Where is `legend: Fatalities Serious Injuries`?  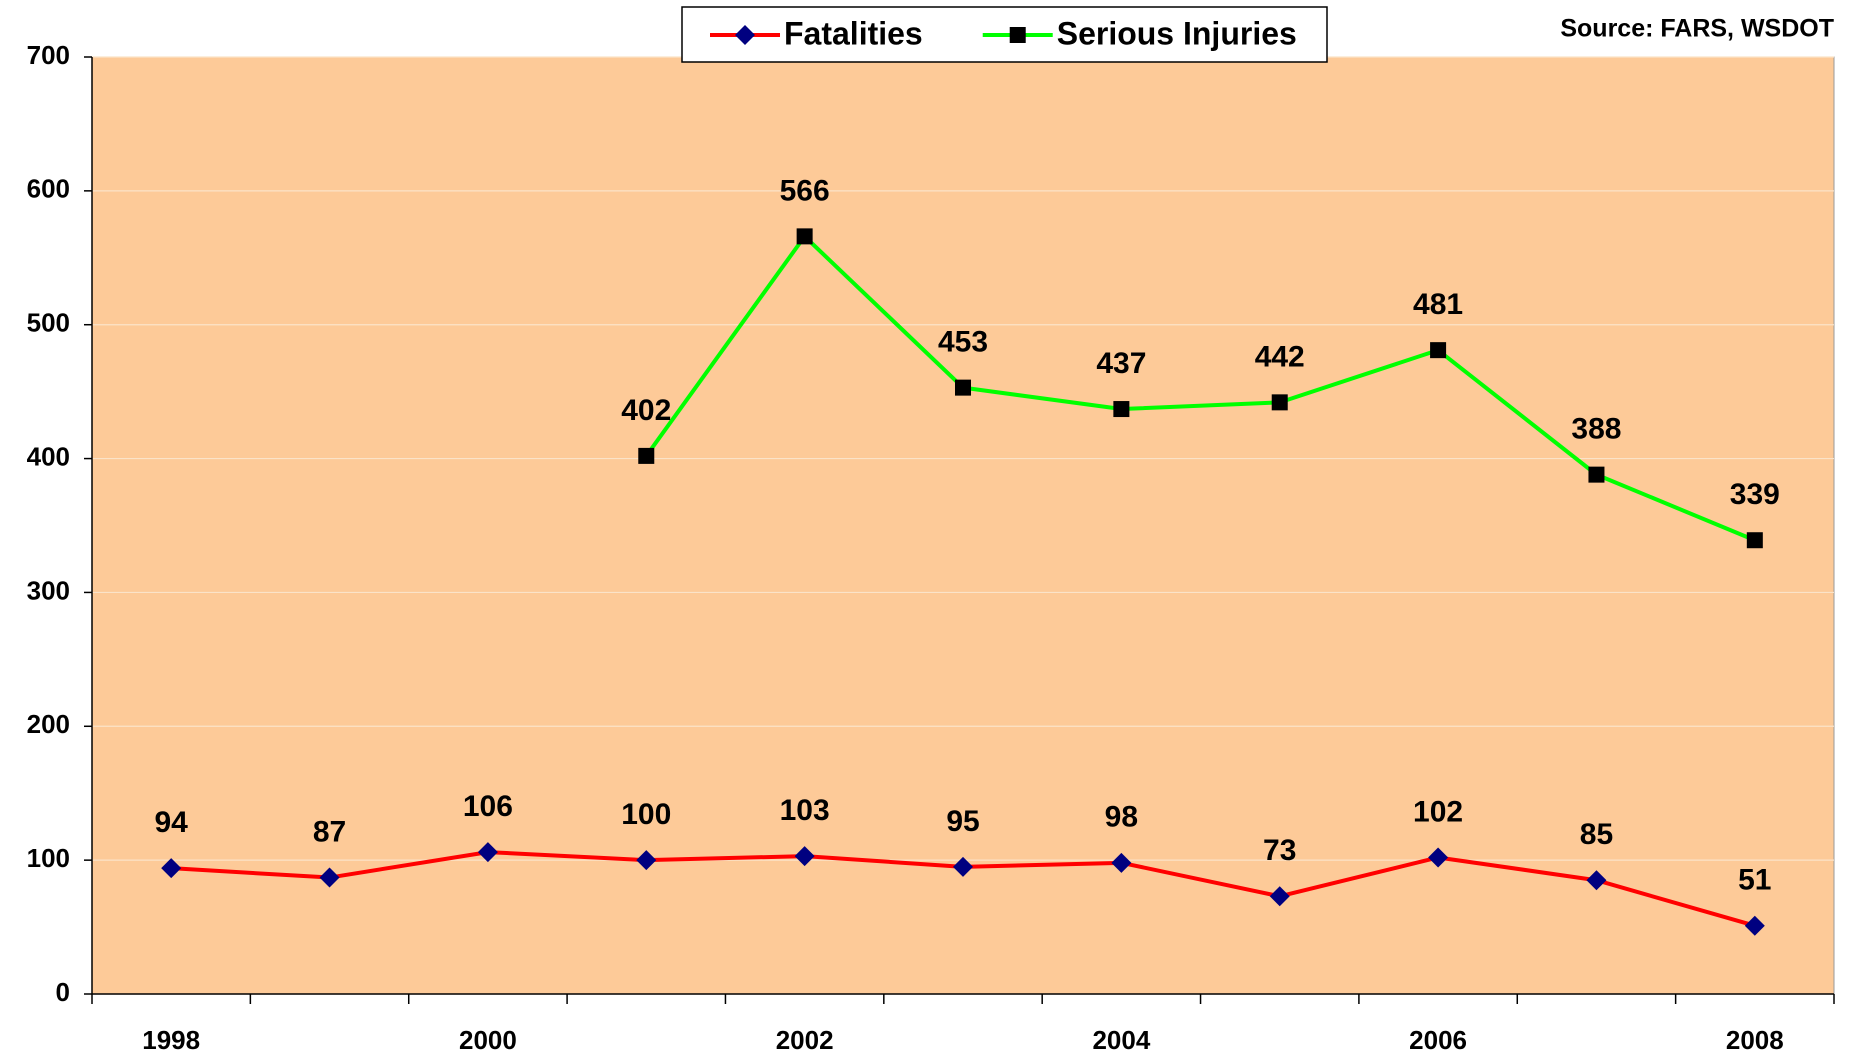
legend: Fatalities Serious Injuries is located at coordinates (1004, 34).